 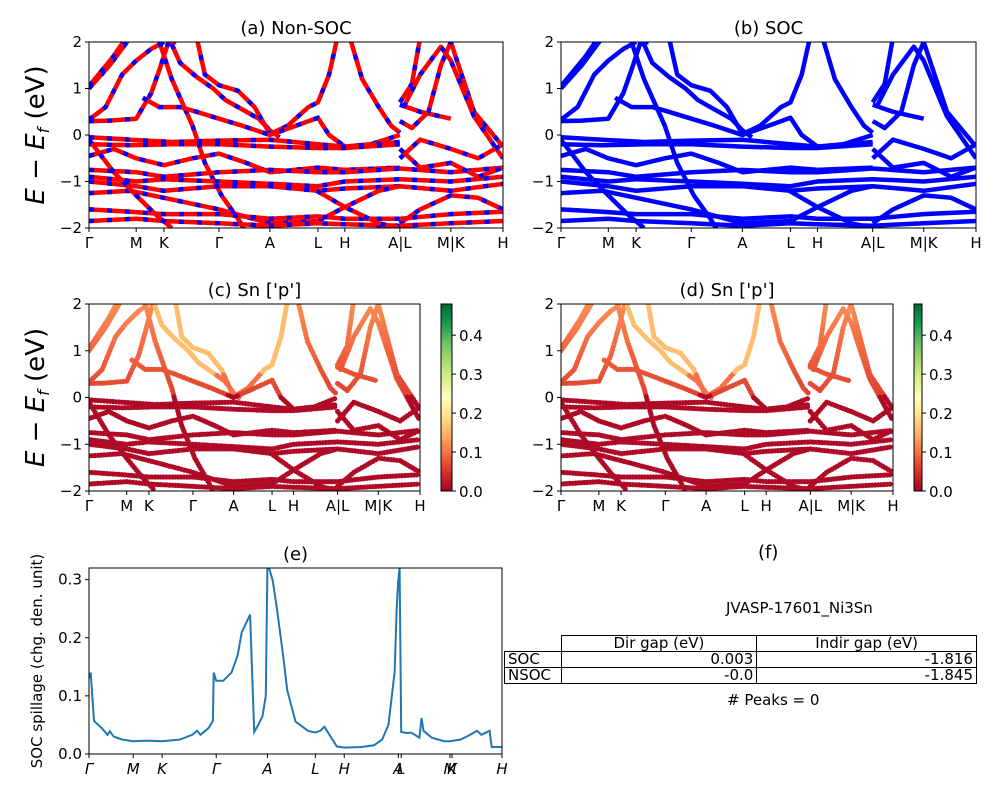 I want to click on panel-a-title: (a) Non-SOC, so click(x=295, y=28).